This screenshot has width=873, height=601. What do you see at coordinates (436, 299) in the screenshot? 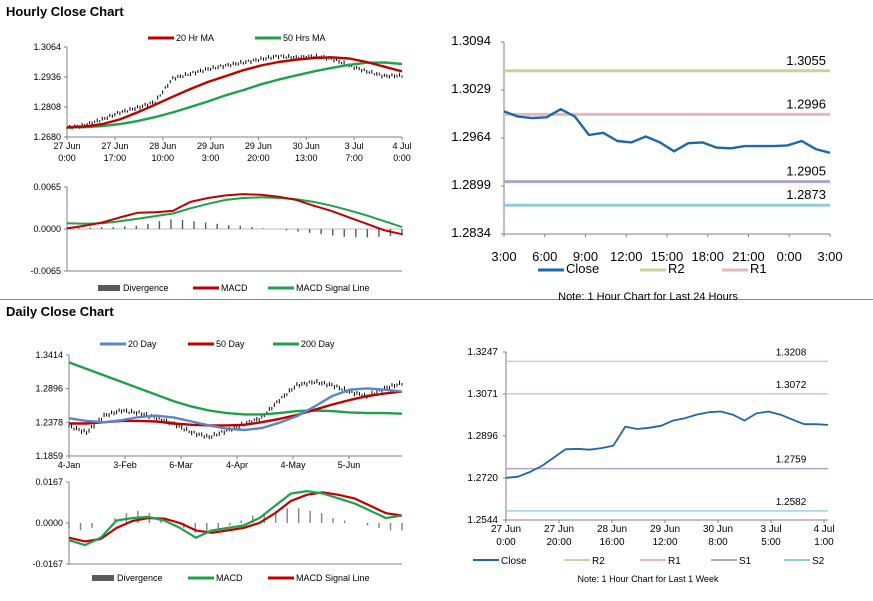
I see `section-divider` at bounding box center [436, 299].